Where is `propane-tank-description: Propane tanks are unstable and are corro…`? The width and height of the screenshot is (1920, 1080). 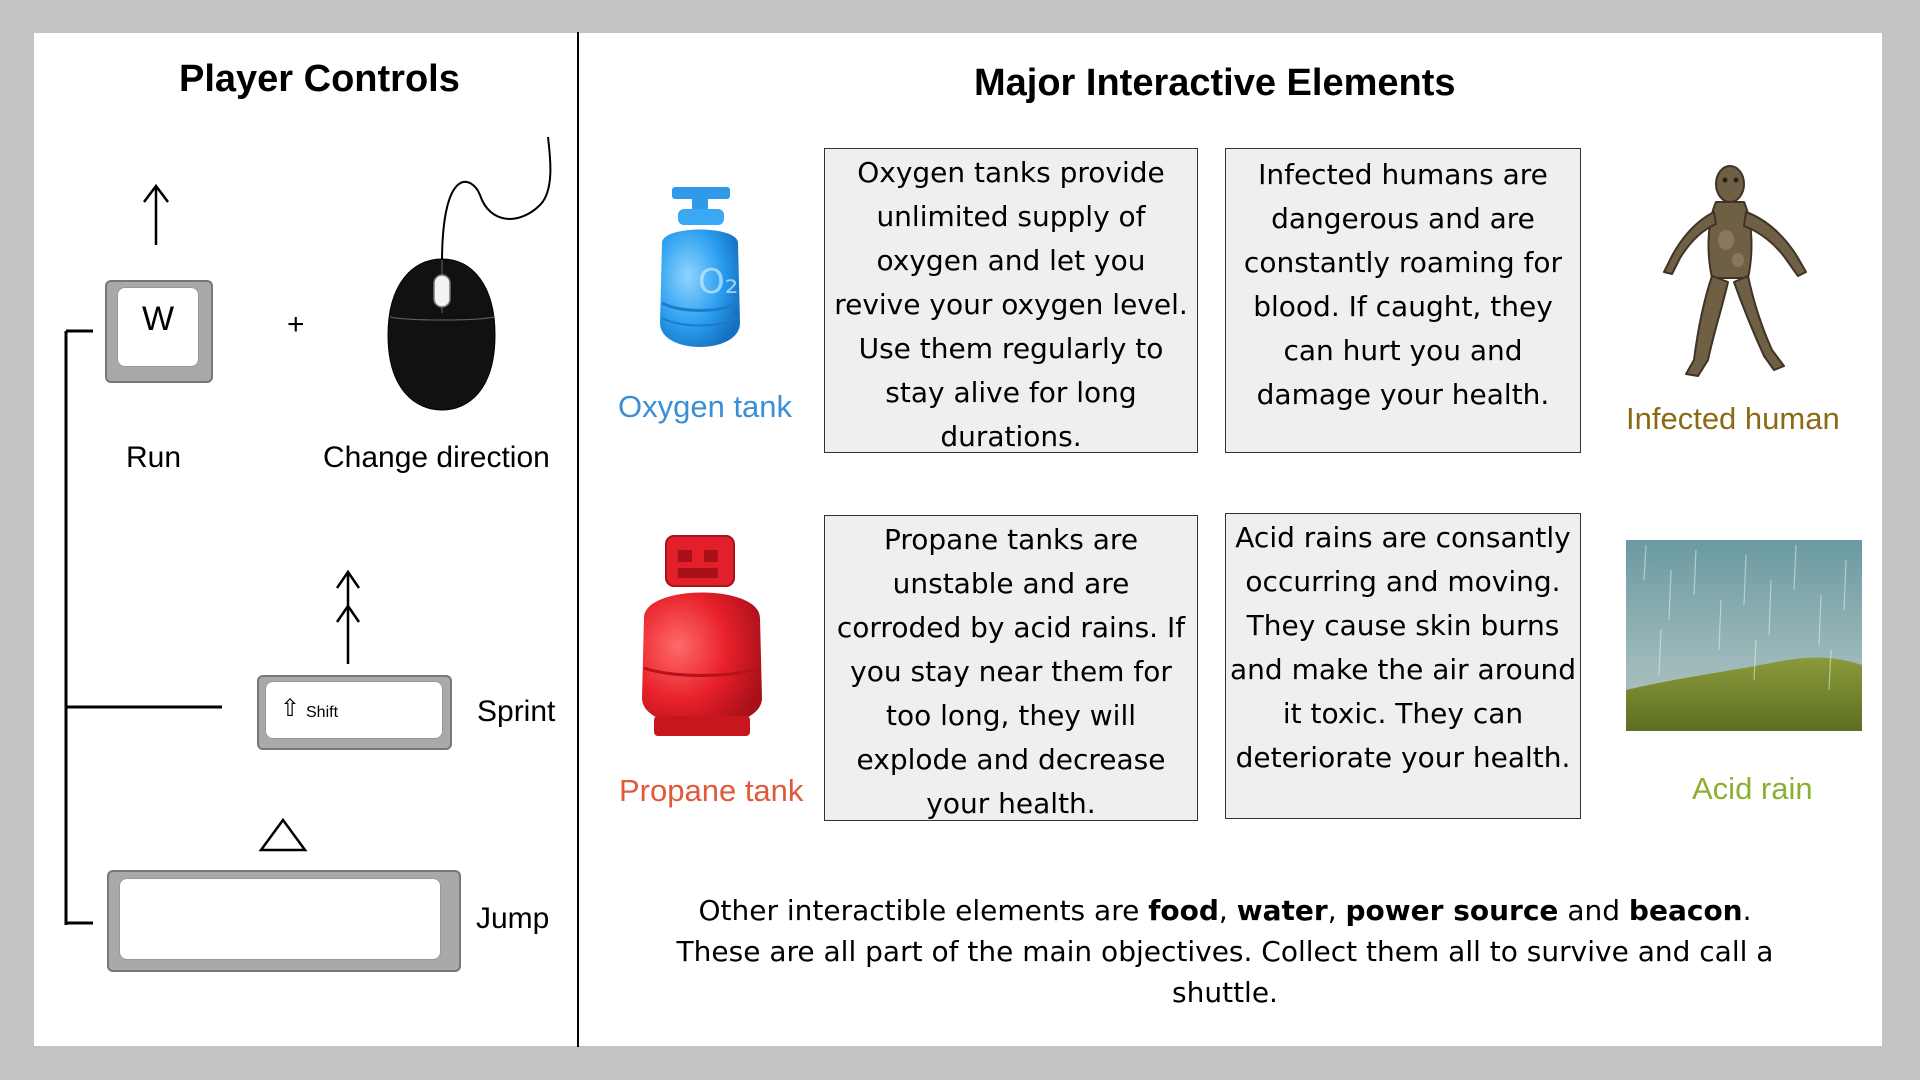 propane-tank-description: Propane tanks are unstable and are corro… is located at coordinates (1011, 668).